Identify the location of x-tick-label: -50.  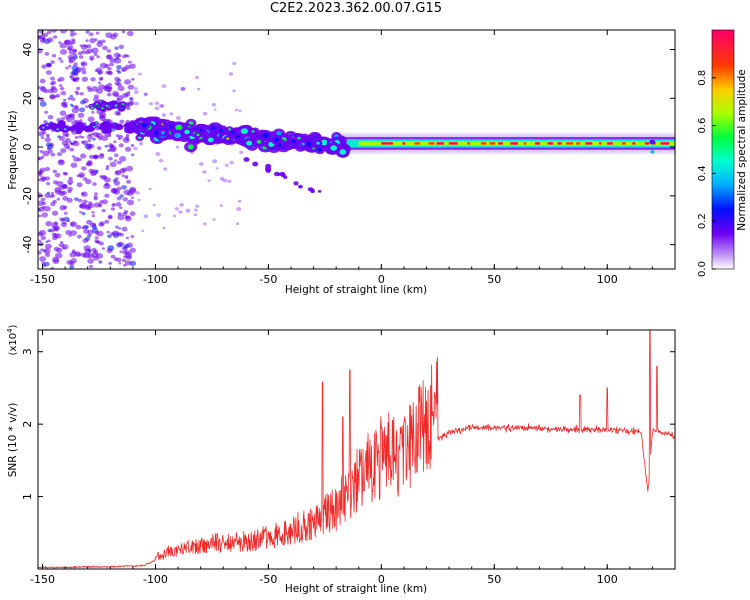
(268, 279).